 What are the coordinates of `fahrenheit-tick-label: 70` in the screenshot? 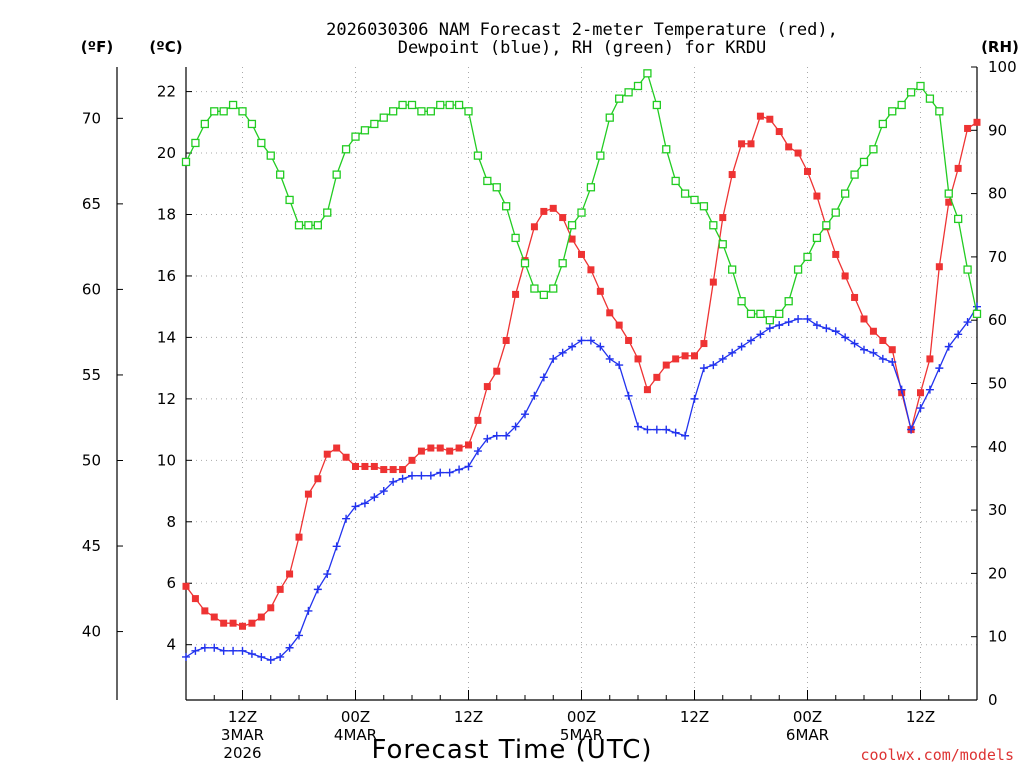 It's located at (91, 118).